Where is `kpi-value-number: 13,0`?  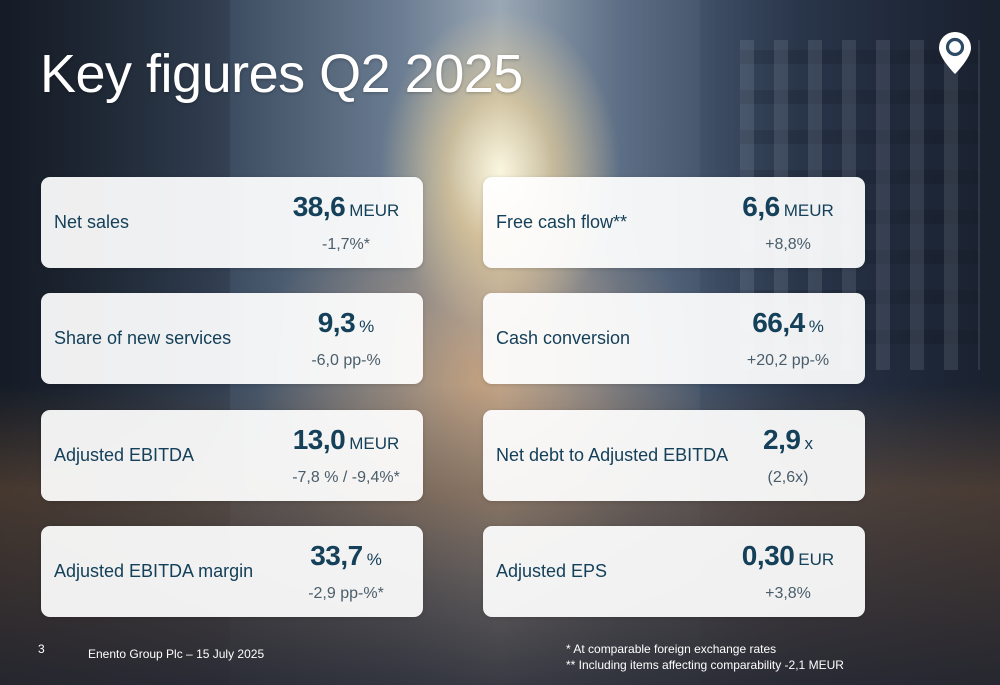 kpi-value-number: 13,0 is located at coordinates (319, 439).